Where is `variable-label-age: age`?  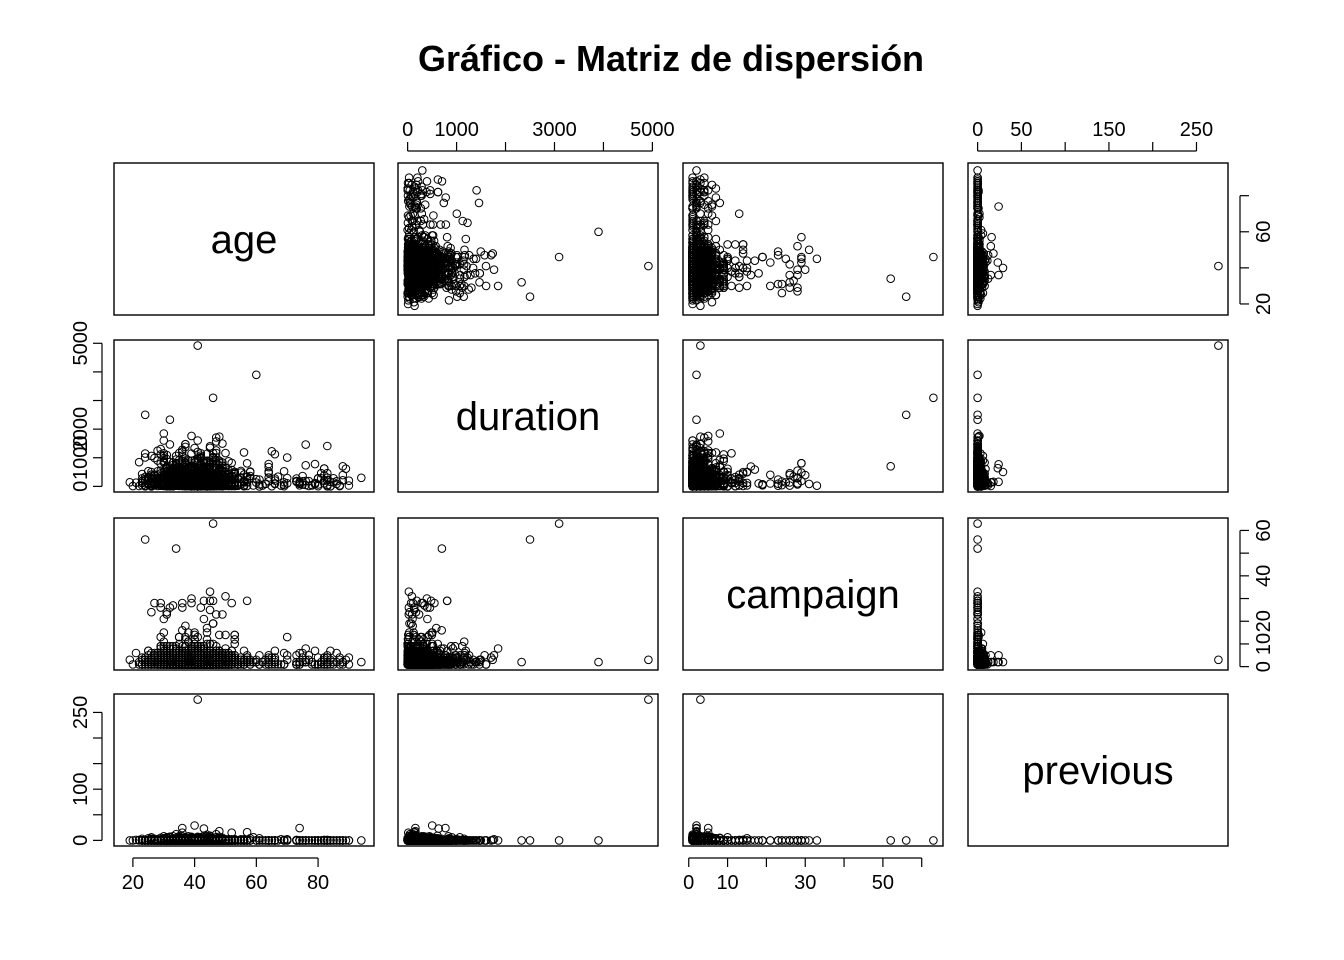 variable-label-age: age is located at coordinates (244, 240).